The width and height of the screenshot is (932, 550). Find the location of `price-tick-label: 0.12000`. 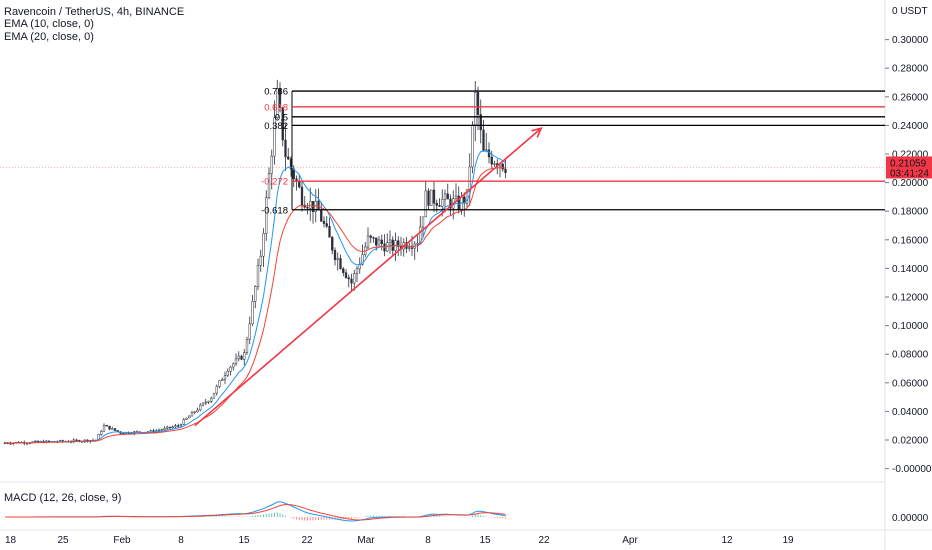

price-tick-label: 0.12000 is located at coordinates (910, 298).